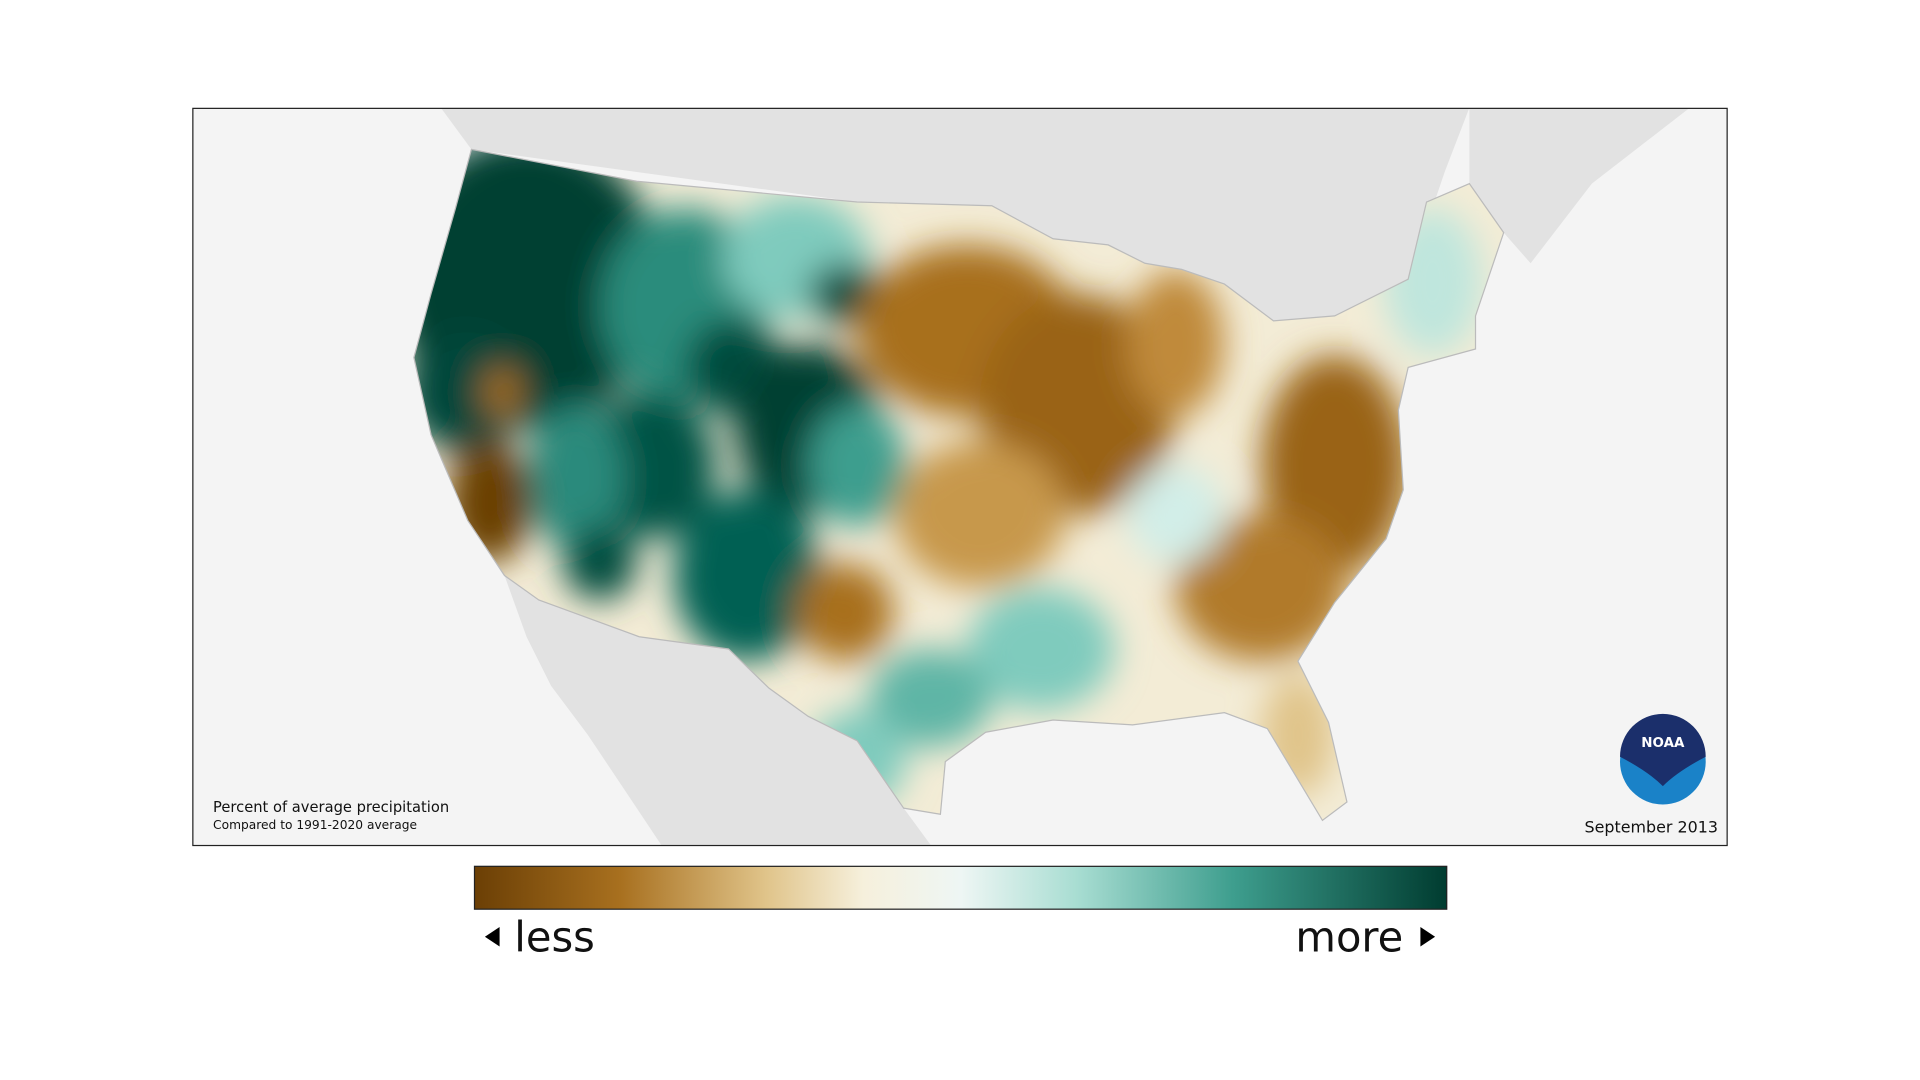 Image resolution: width=1920 pixels, height=1080 pixels. What do you see at coordinates (1650, 827) in the screenshot?
I see `date-label: September 2013` at bounding box center [1650, 827].